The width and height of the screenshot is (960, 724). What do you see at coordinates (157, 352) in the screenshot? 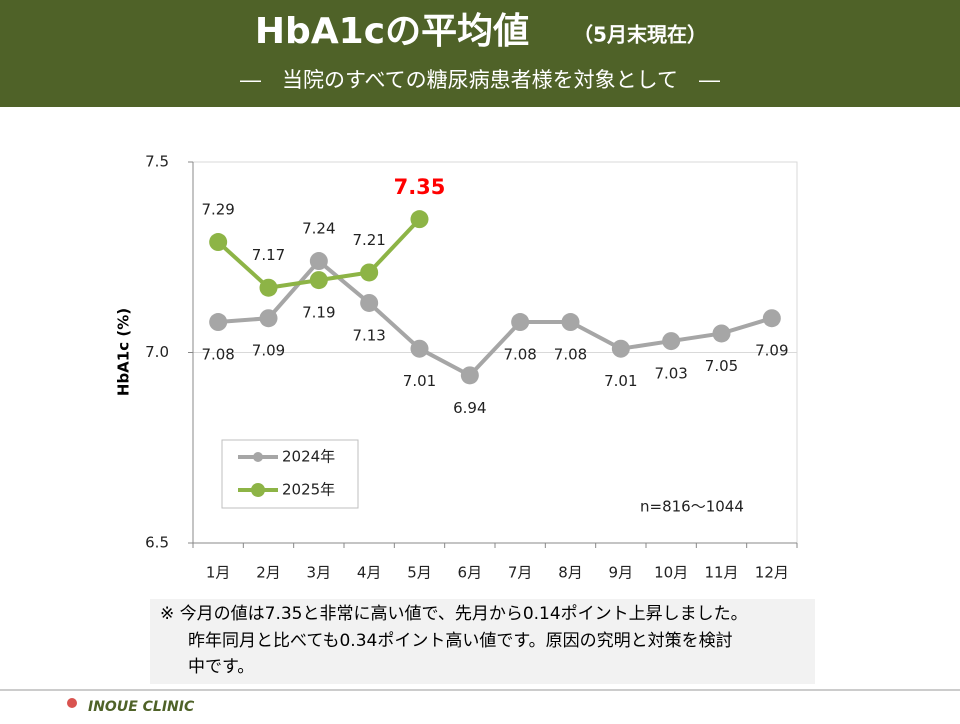
I see `y-tick-label: 7.0` at bounding box center [157, 352].